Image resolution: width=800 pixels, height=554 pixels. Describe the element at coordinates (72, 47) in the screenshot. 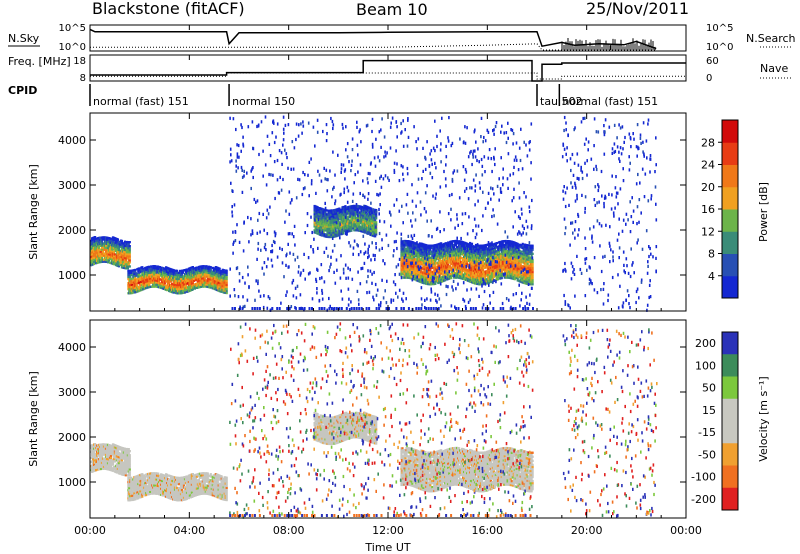

I see `noise-left-tick-bottom: 10^0` at that location.